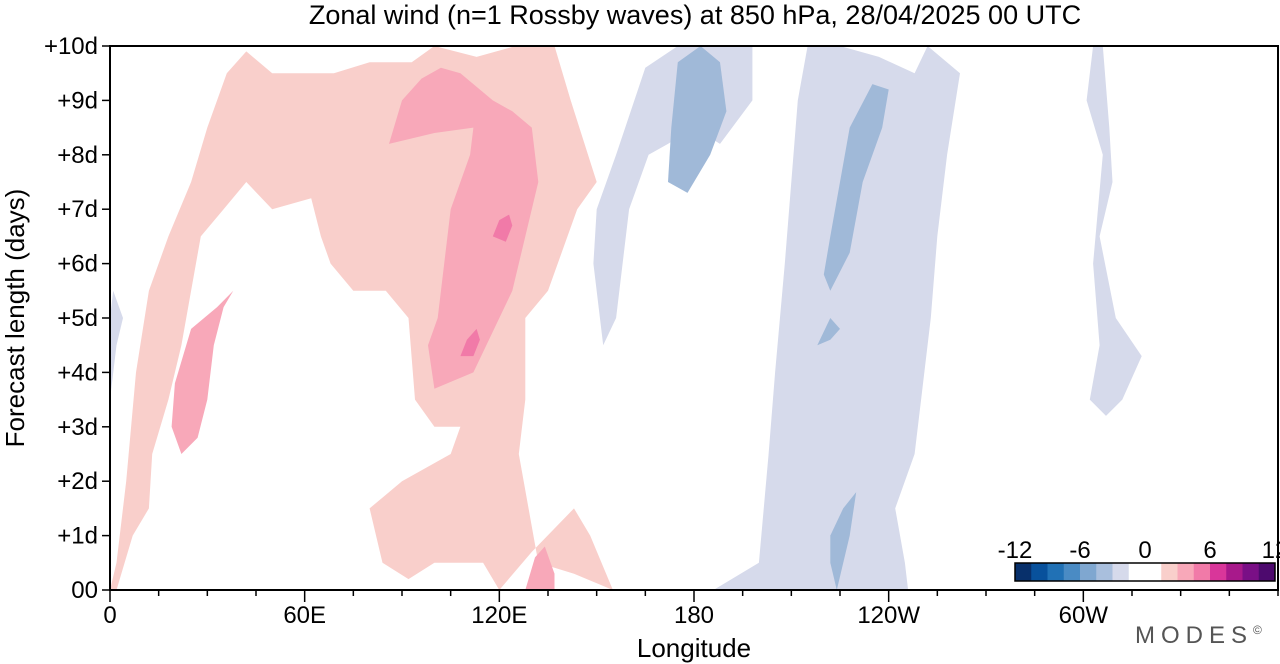 This screenshot has width=1280, height=664. I want to click on brand-label: MODES, so click(1194, 635).